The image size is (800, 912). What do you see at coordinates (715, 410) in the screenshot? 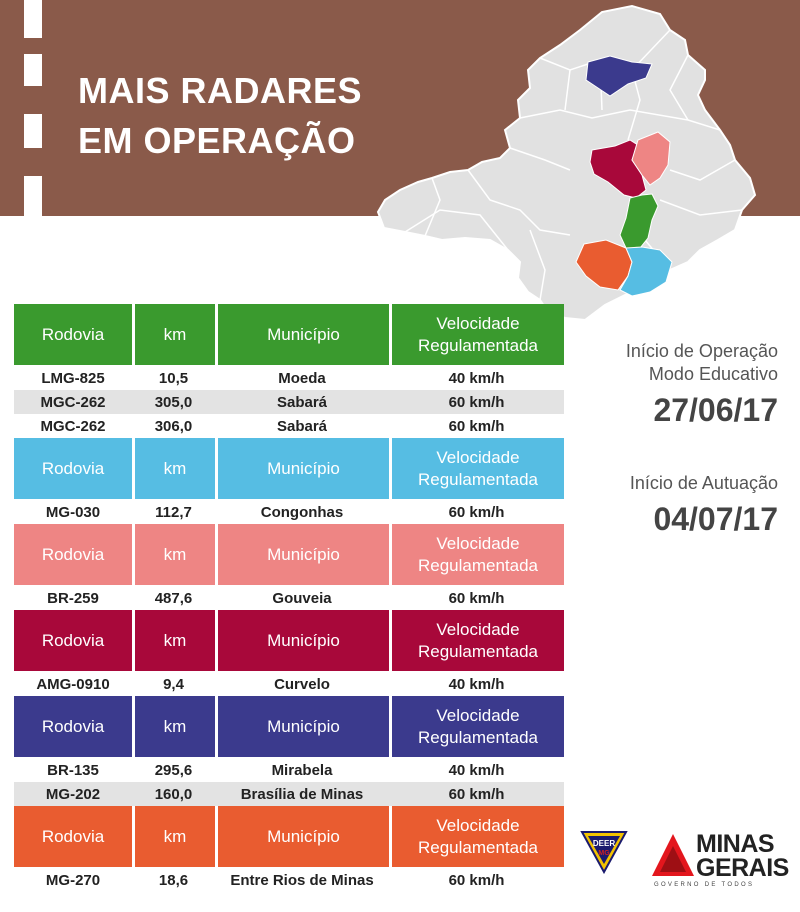
I see `start-date: 27/06/17` at bounding box center [715, 410].